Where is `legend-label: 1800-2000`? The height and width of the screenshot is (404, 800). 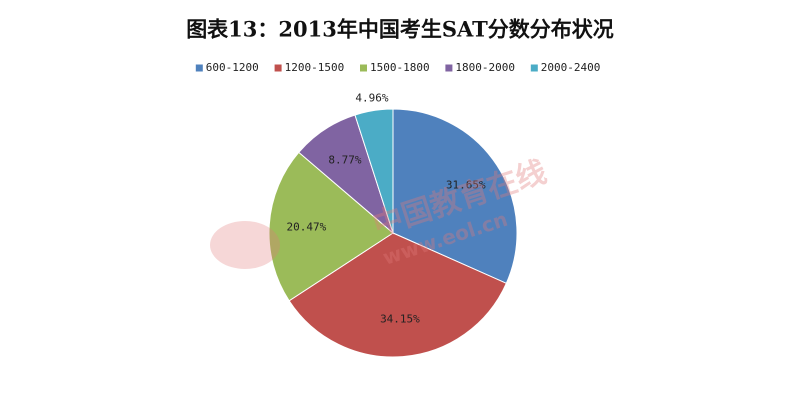
legend-label: 1800-2000 is located at coordinates (485, 67).